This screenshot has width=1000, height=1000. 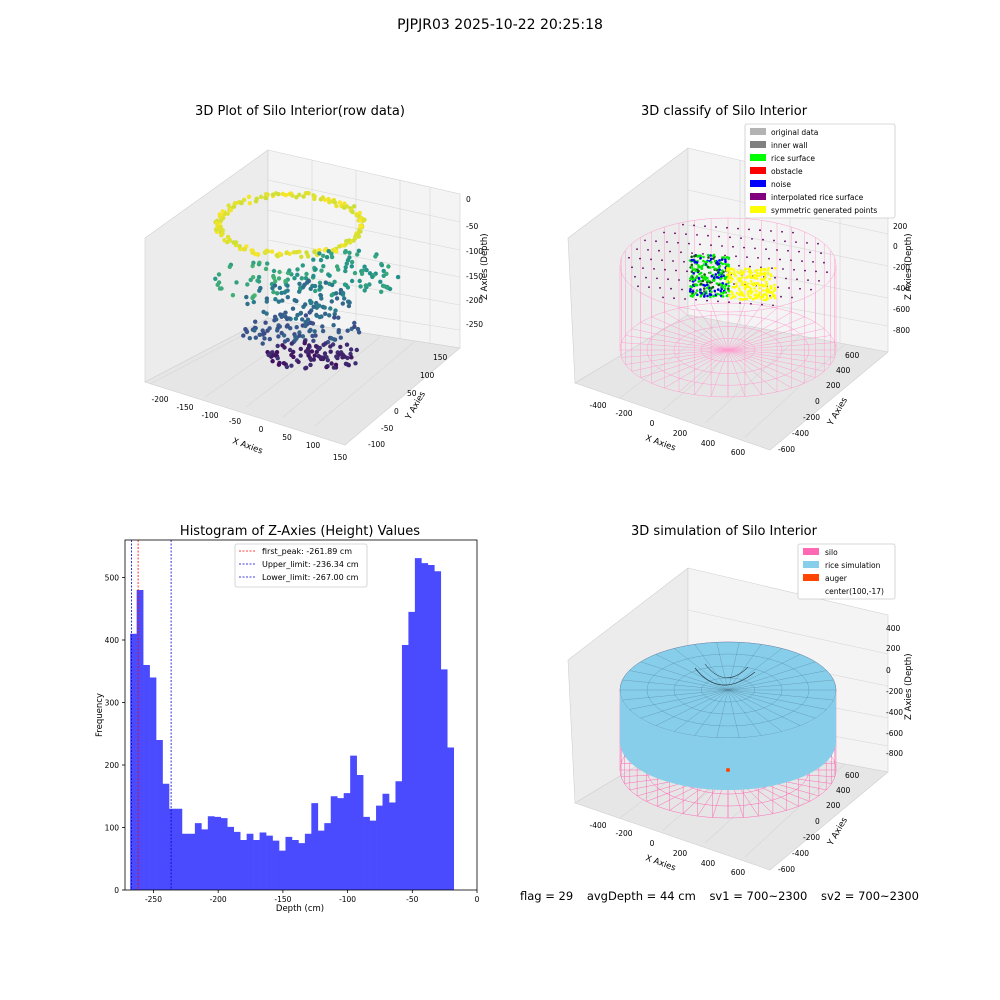 What do you see at coordinates (852, 355) in the screenshot?
I see `y-tick-label: 600` at bounding box center [852, 355].